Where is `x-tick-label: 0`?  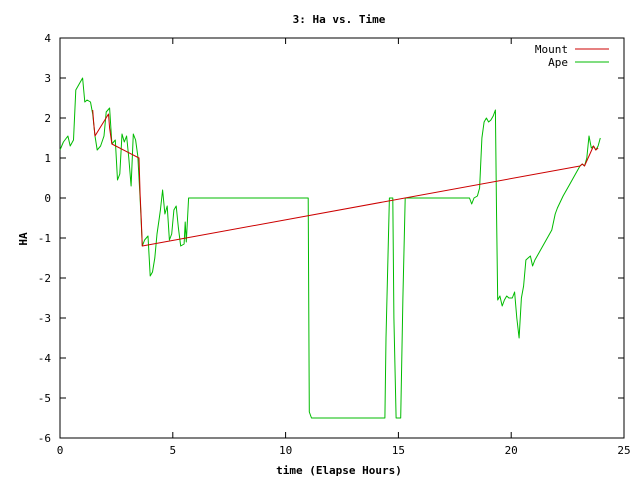
x-tick-label: 0 is located at coordinates (60, 450).